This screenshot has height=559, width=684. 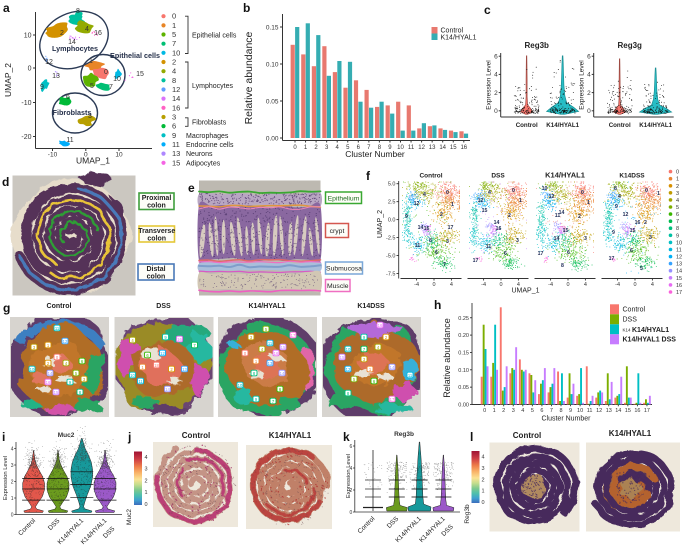 I want to click on svg-text: colon, so click(x=156, y=277).